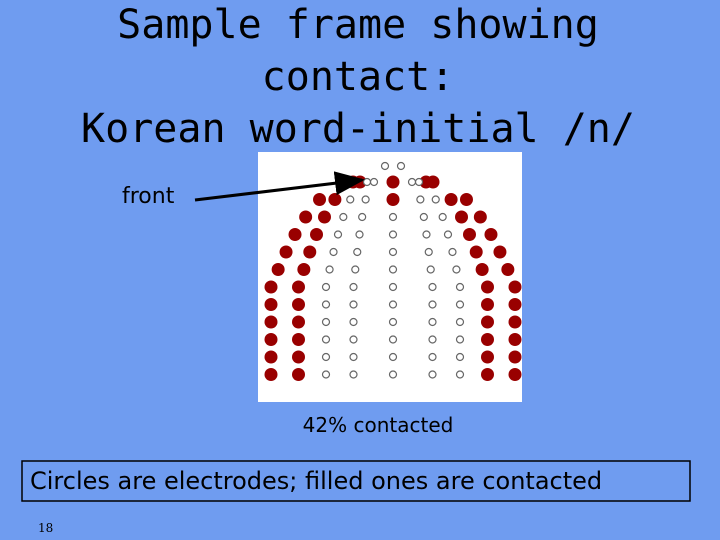  I want to click on note-box, so click(356, 481).